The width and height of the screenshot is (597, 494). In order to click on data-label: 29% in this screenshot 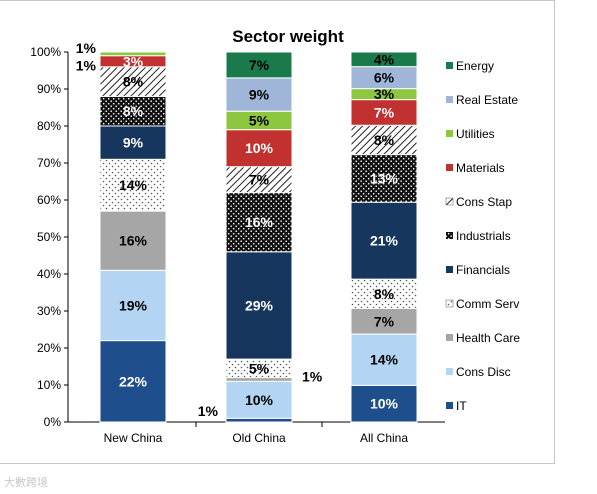, I will do `click(259, 305)`.